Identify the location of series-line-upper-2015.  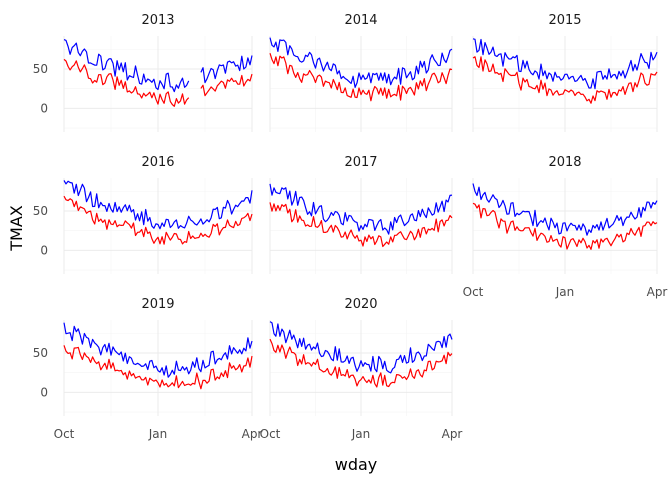
(565, 64).